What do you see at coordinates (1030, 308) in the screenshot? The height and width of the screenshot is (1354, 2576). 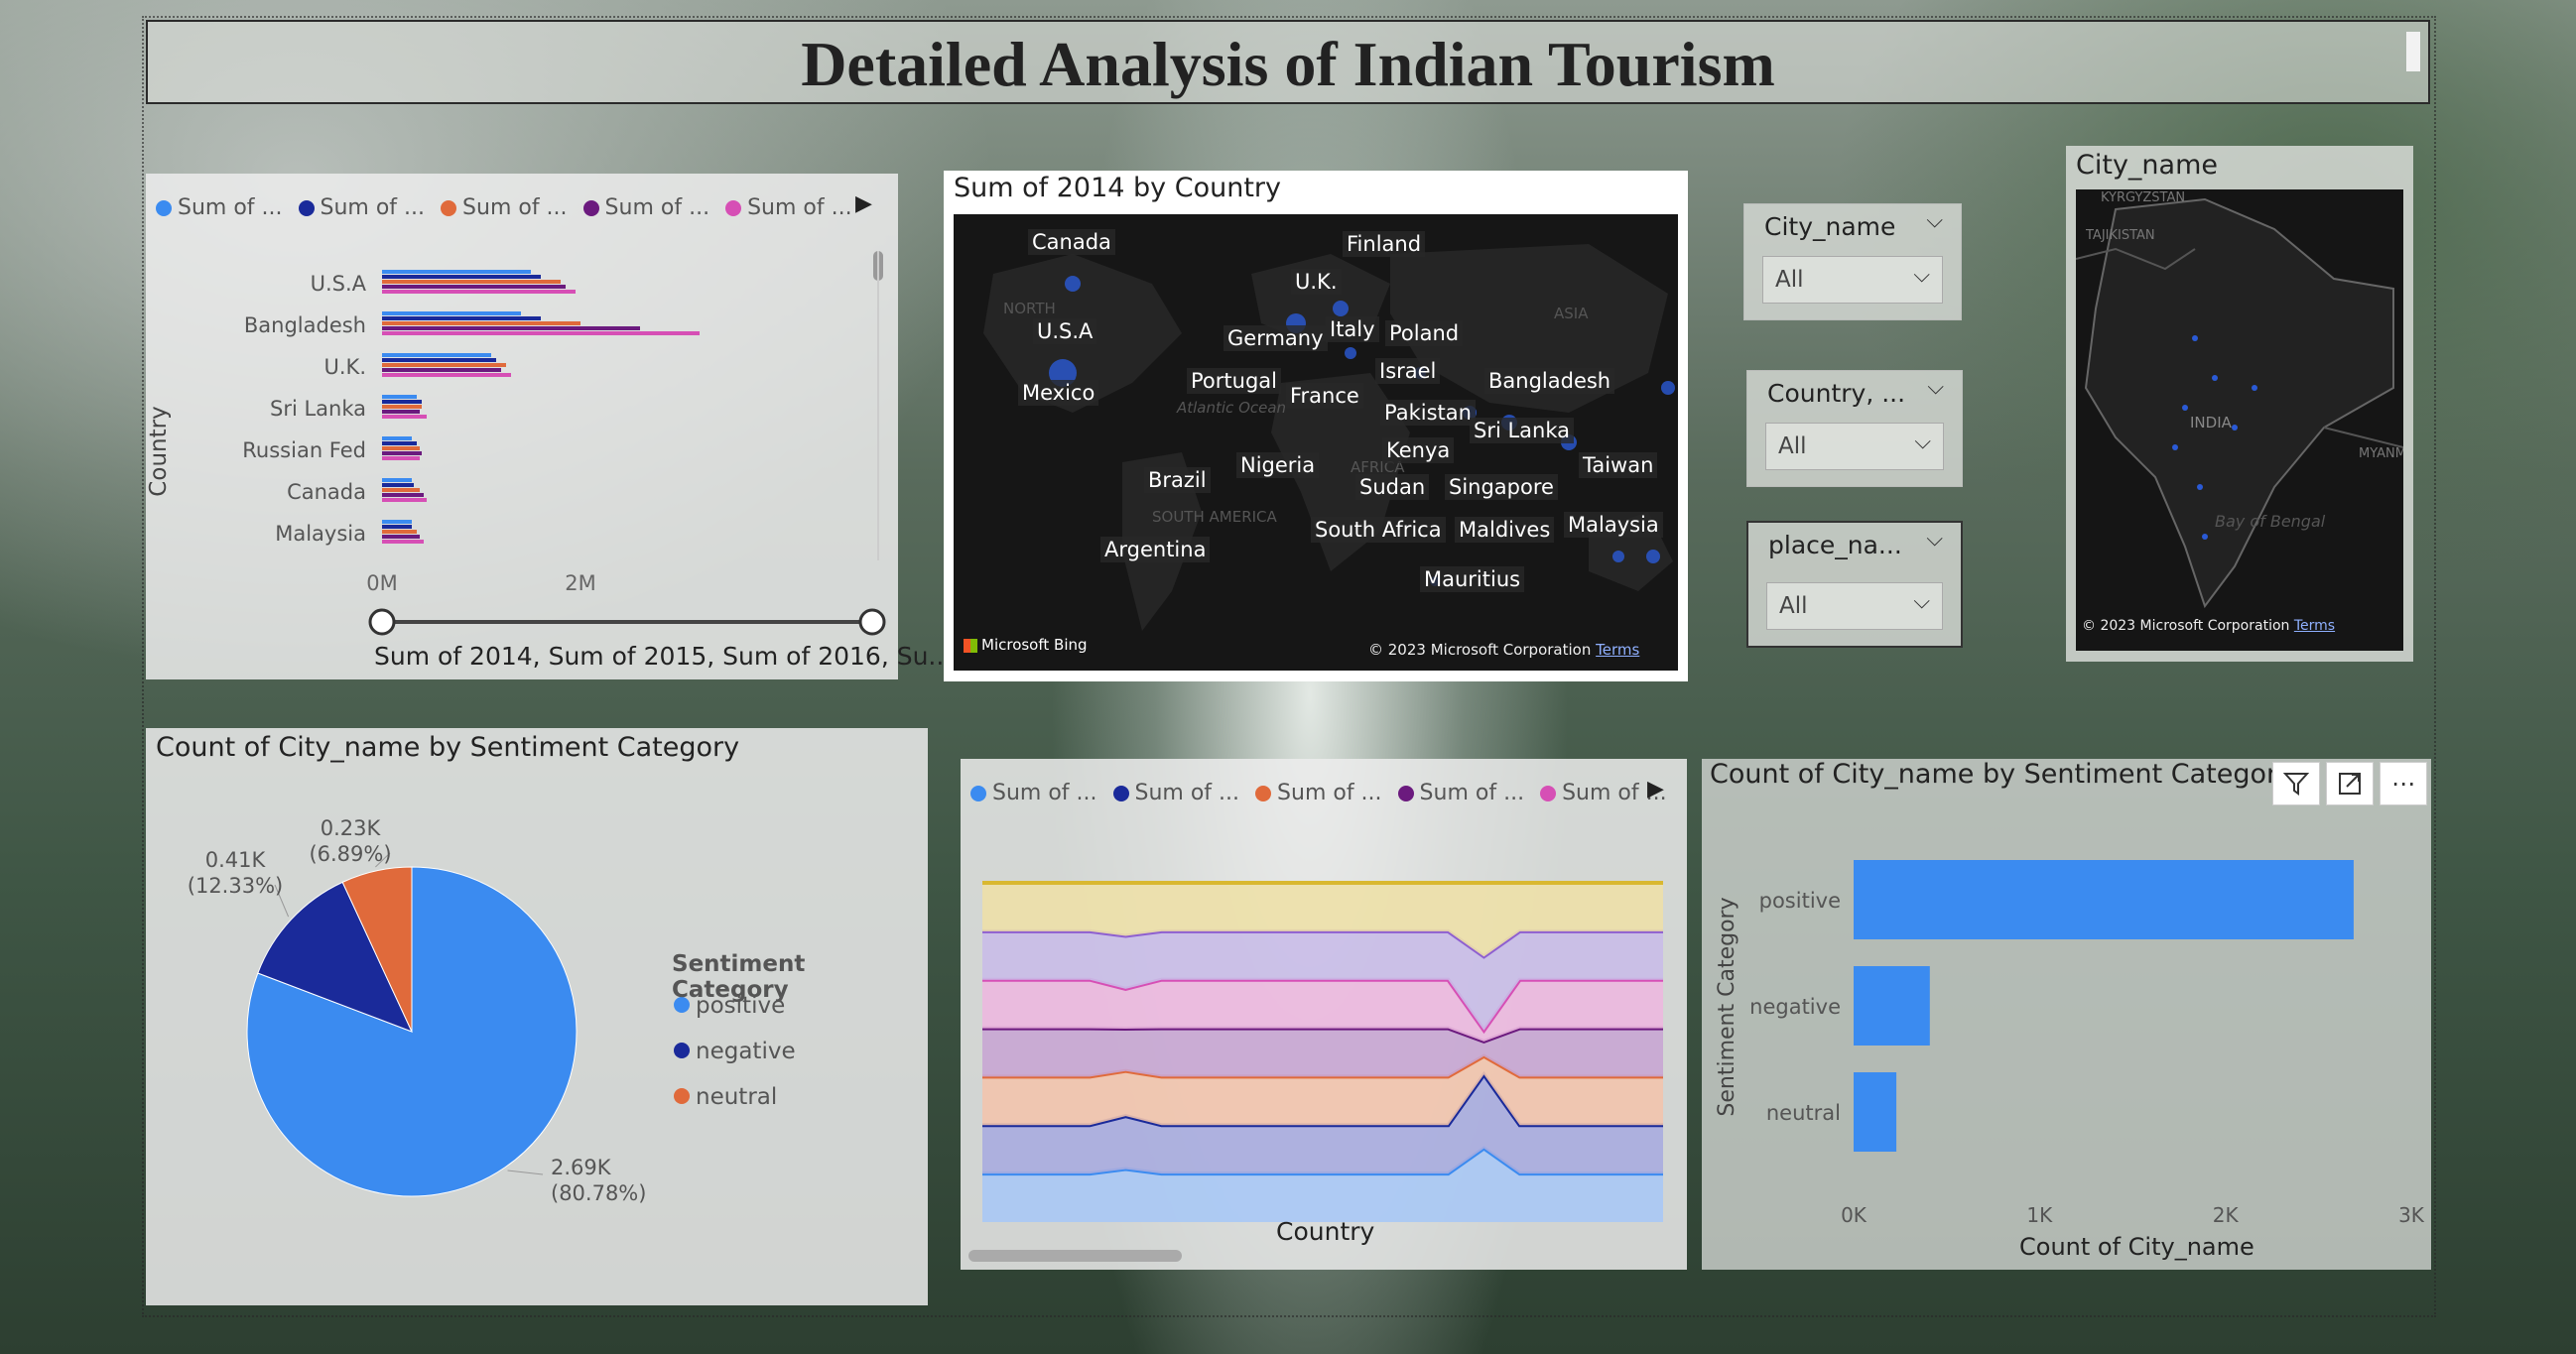 I see `svg-text: NORTH` at bounding box center [1030, 308].